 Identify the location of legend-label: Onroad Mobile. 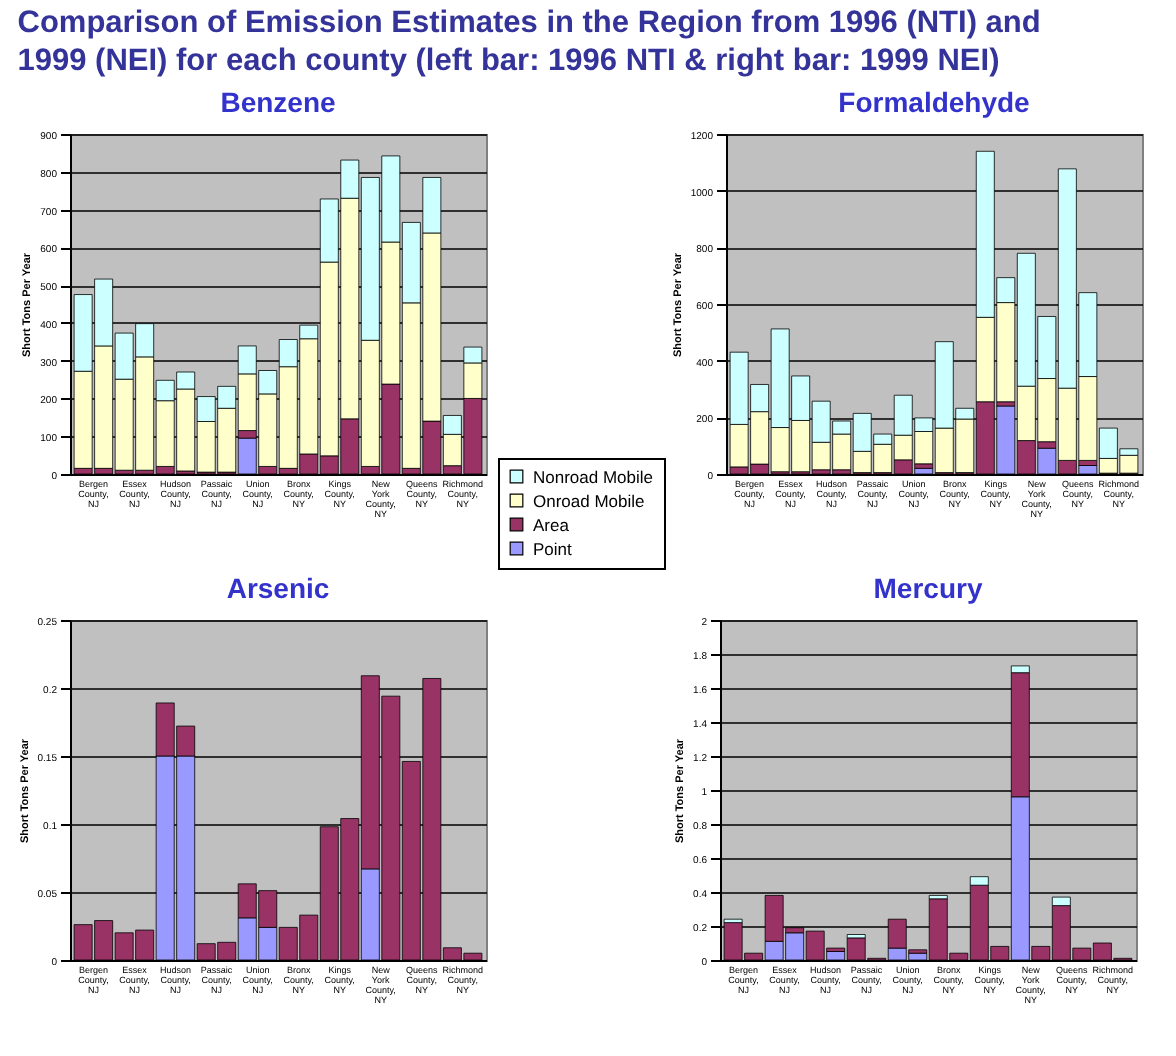
(589, 500).